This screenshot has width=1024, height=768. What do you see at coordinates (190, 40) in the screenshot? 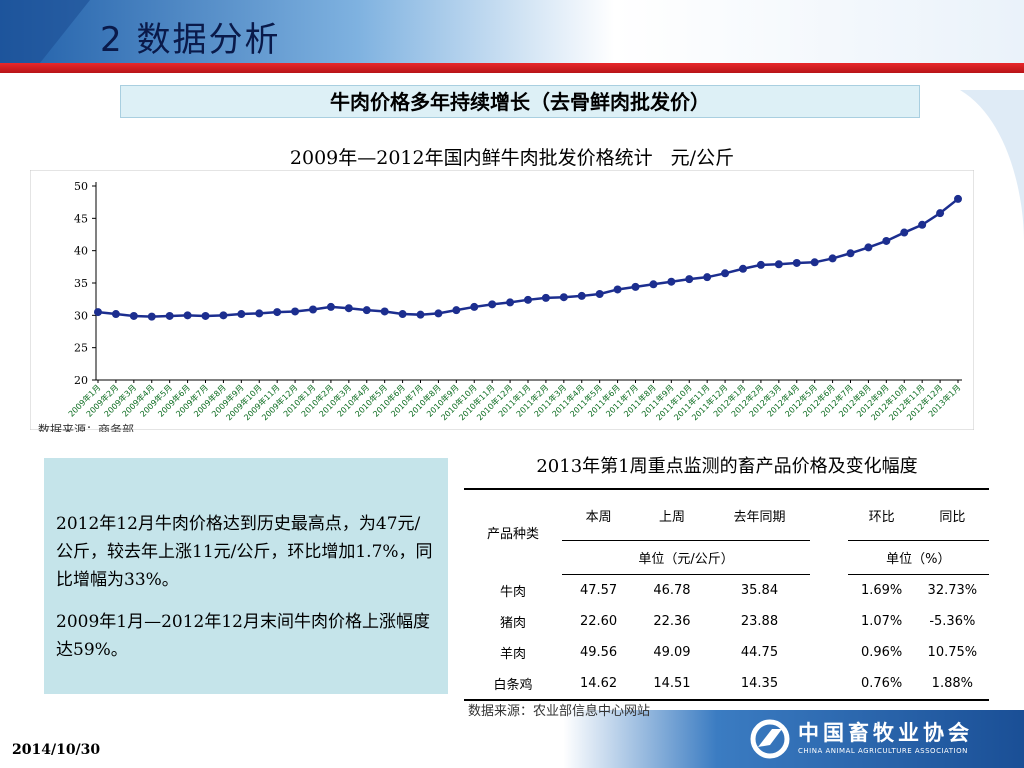
I see `section-title: 2 数据分析` at bounding box center [190, 40].